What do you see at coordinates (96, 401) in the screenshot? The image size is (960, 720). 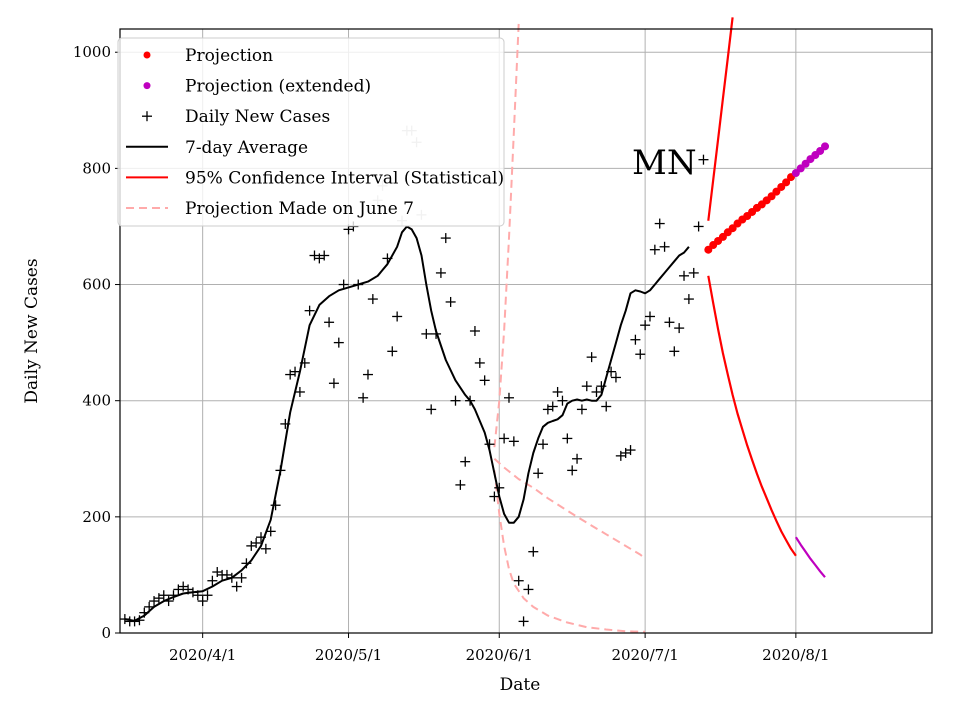 I see `y-tick-label: 400` at bounding box center [96, 401].